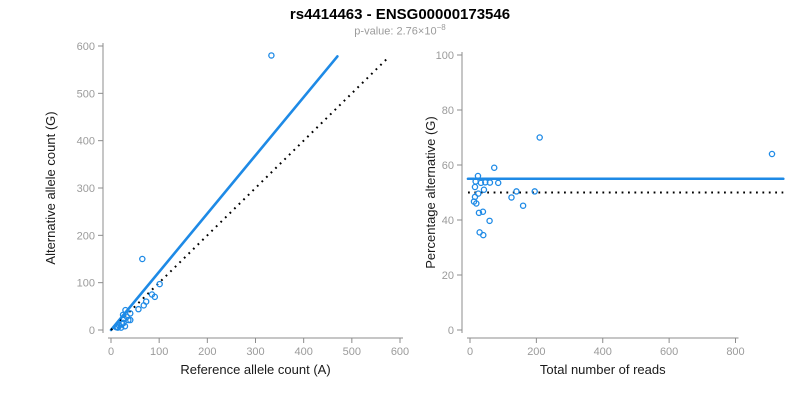 This screenshot has height=400, width=800. I want to click on pvalue-subtitle: p-value: 2.76×10−8, so click(400, 30).